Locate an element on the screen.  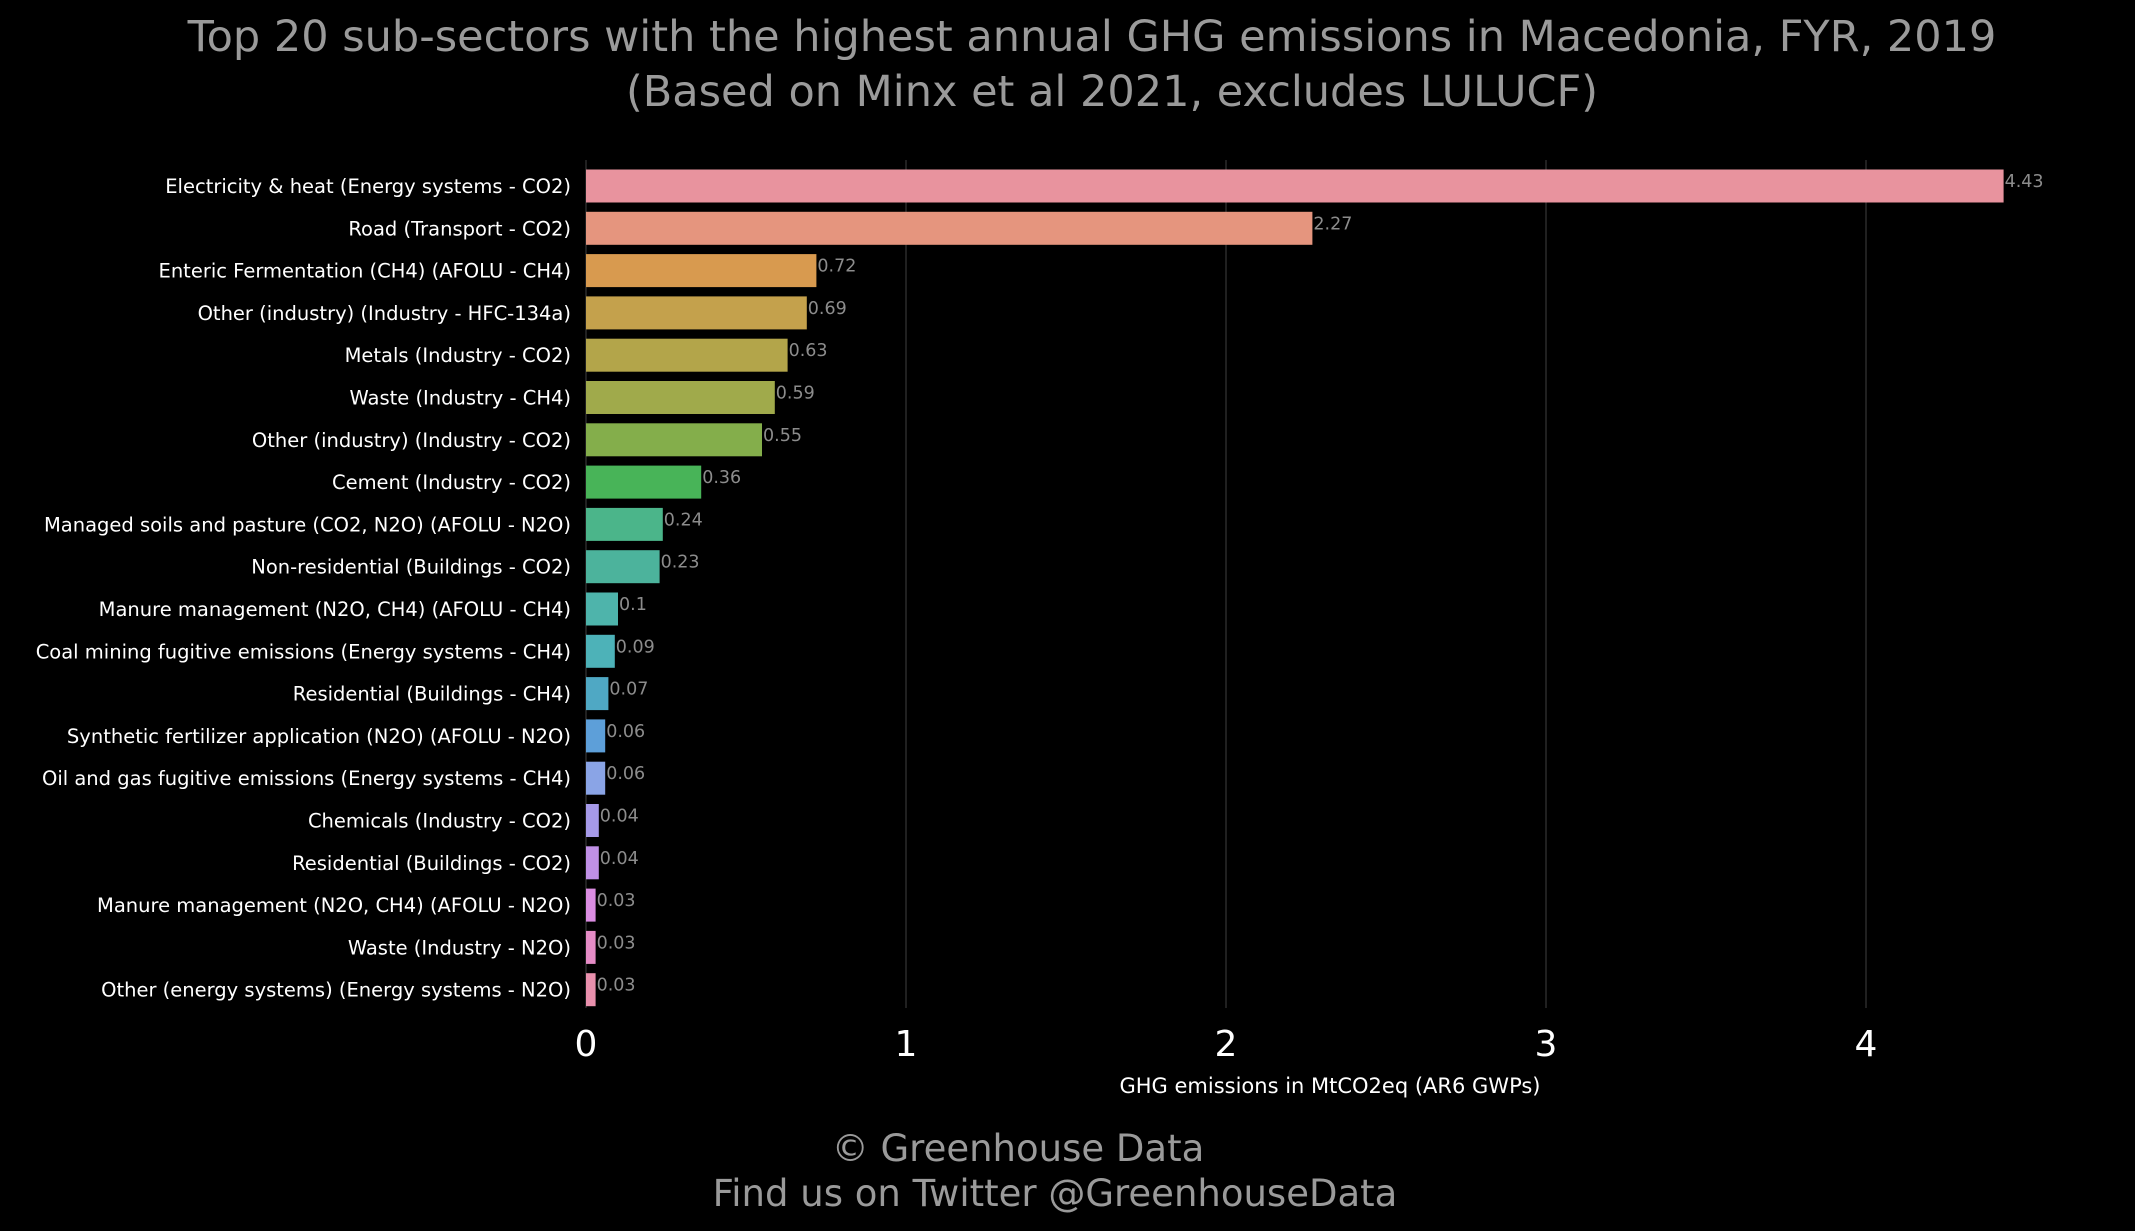
x-tick-label: 4 is located at coordinates (1866, 1044).